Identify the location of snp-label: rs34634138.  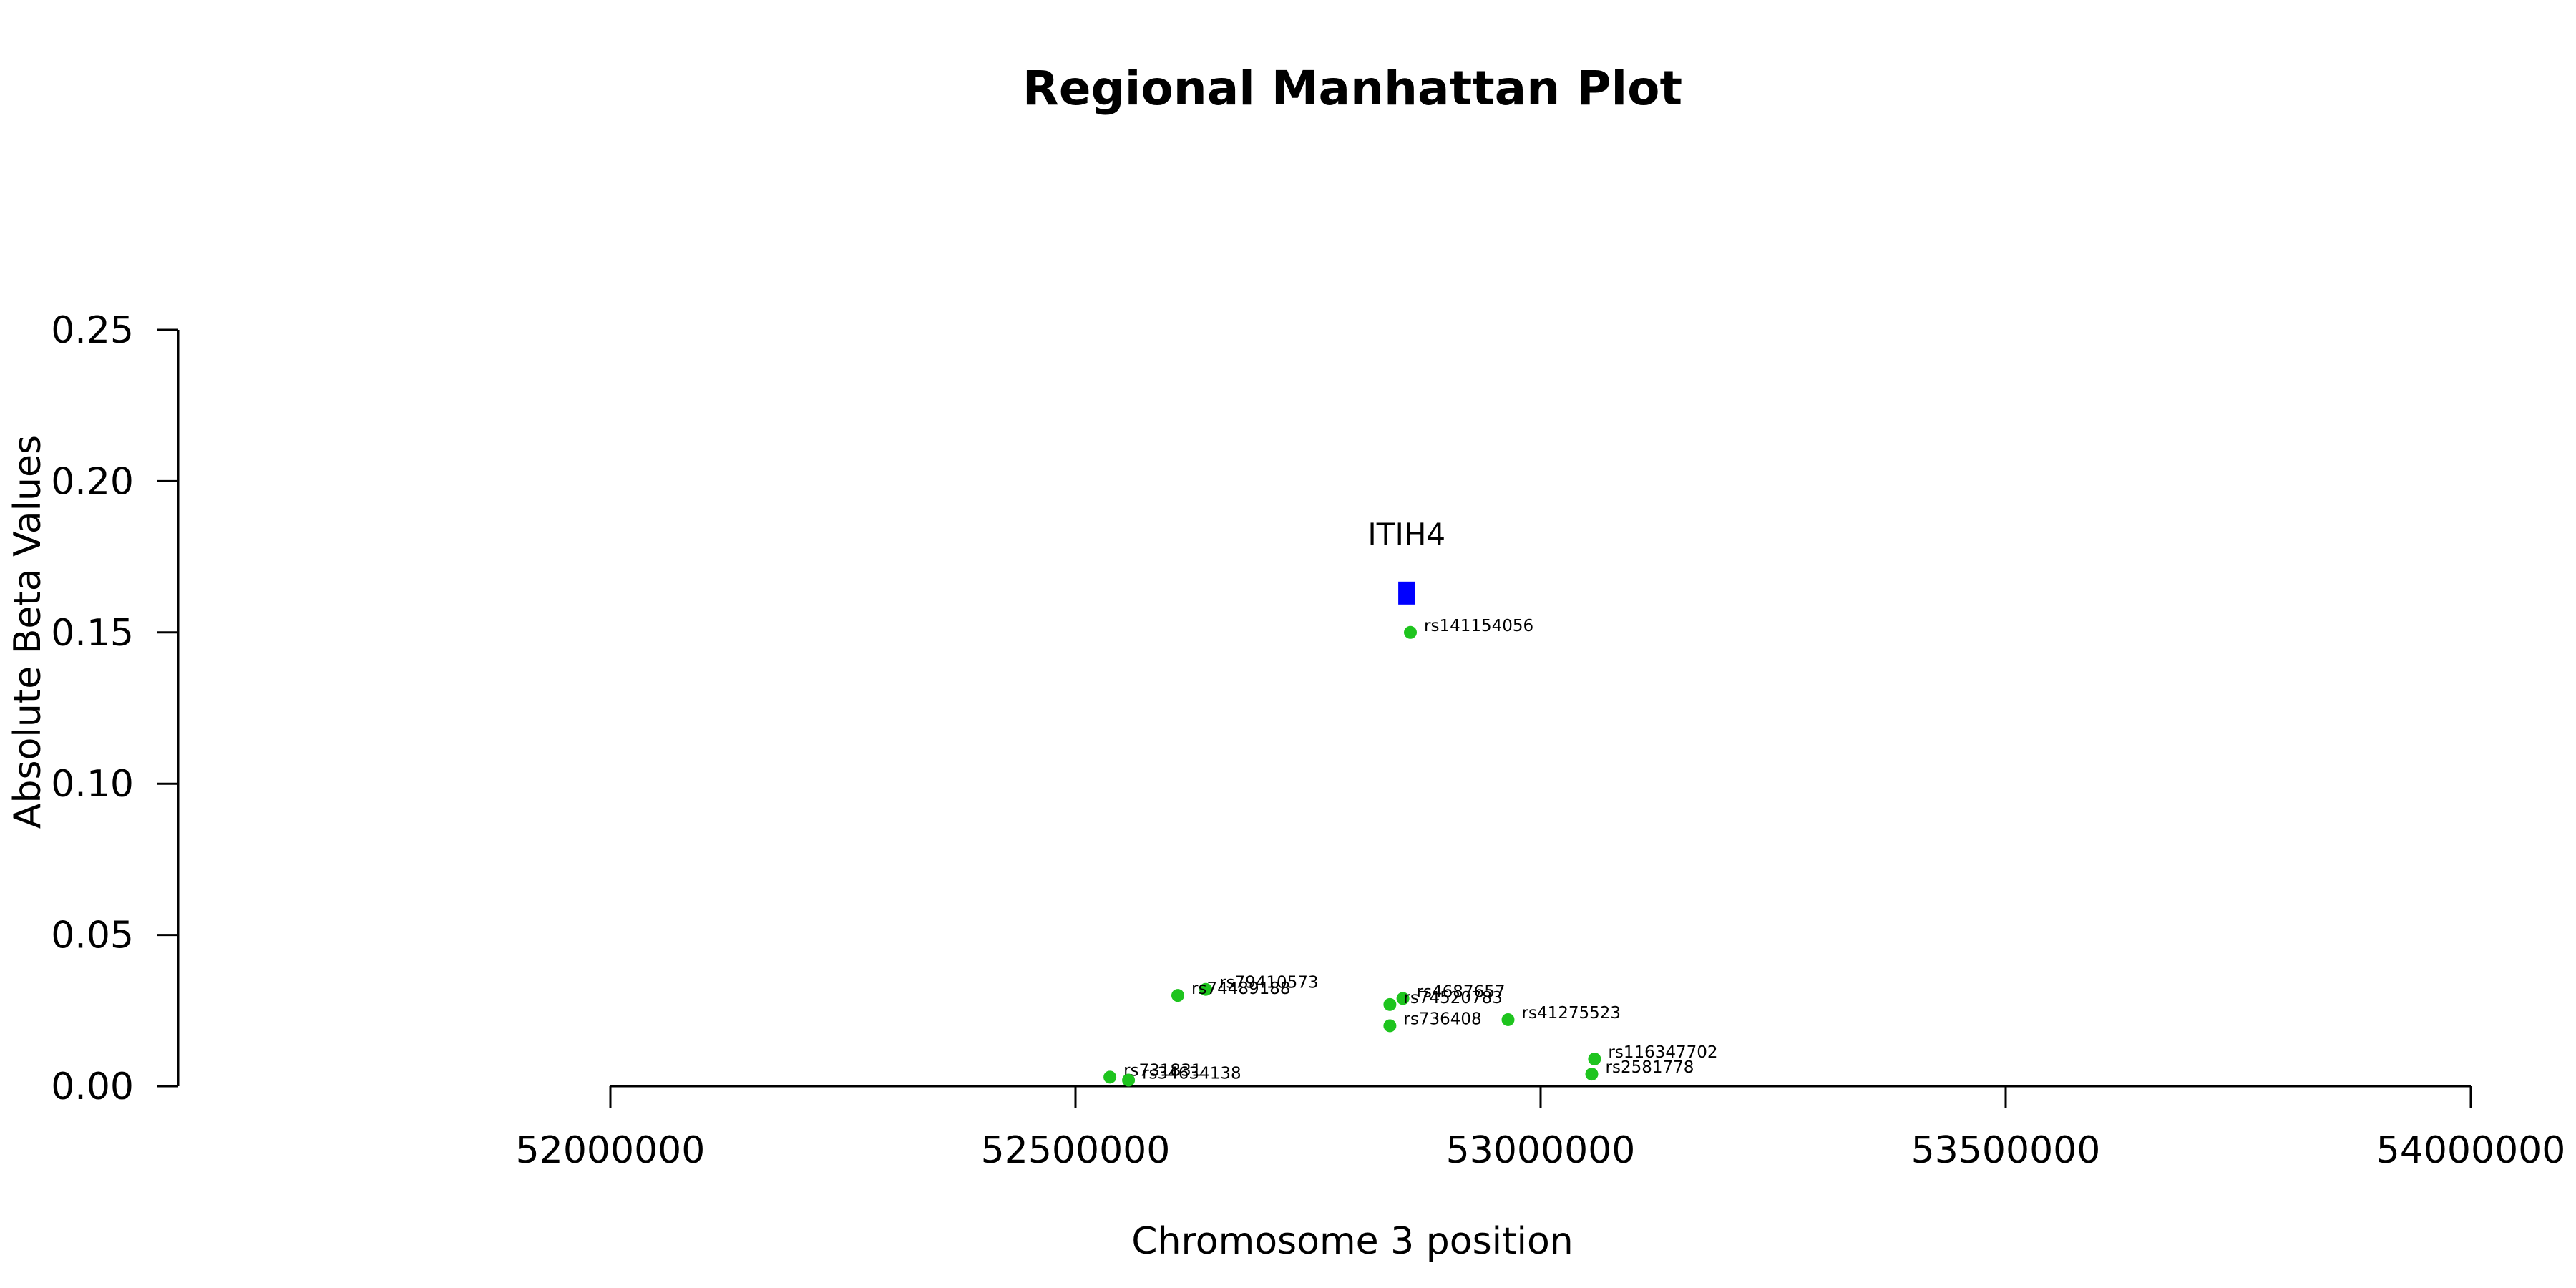
(1191, 1074).